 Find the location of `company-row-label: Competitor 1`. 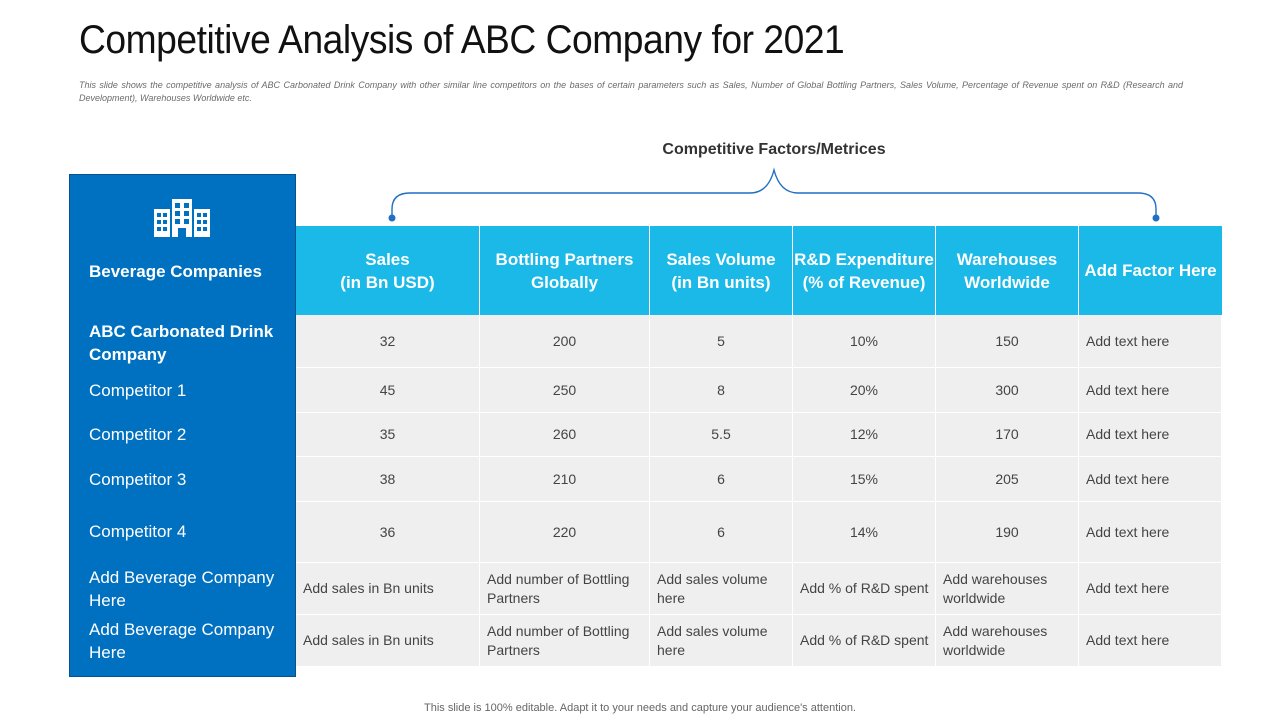

company-row-label: Competitor 1 is located at coordinates (138, 390).